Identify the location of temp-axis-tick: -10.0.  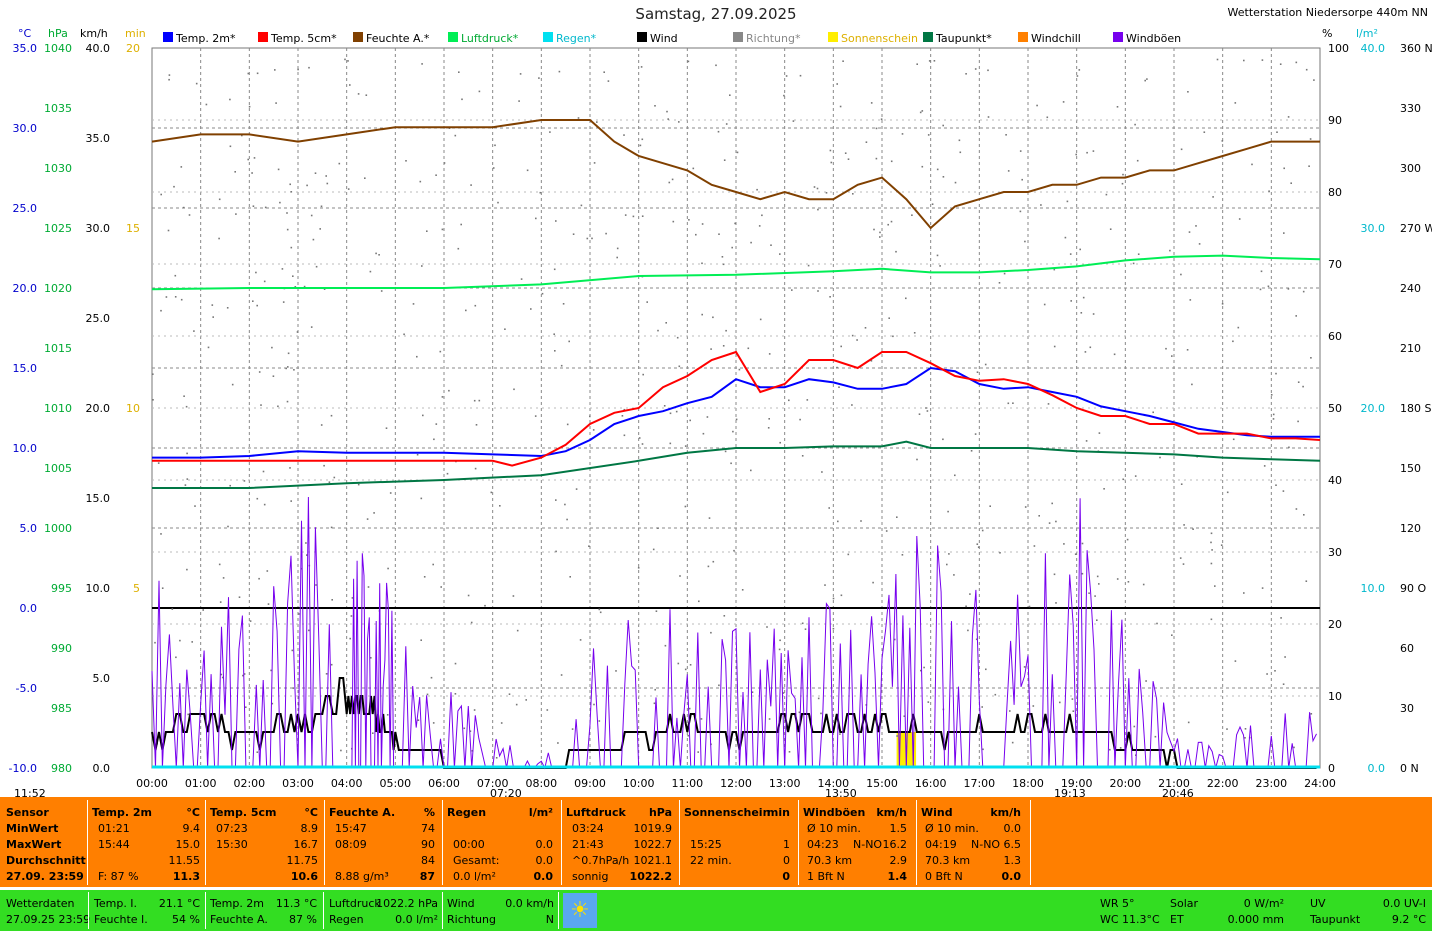
(23, 768).